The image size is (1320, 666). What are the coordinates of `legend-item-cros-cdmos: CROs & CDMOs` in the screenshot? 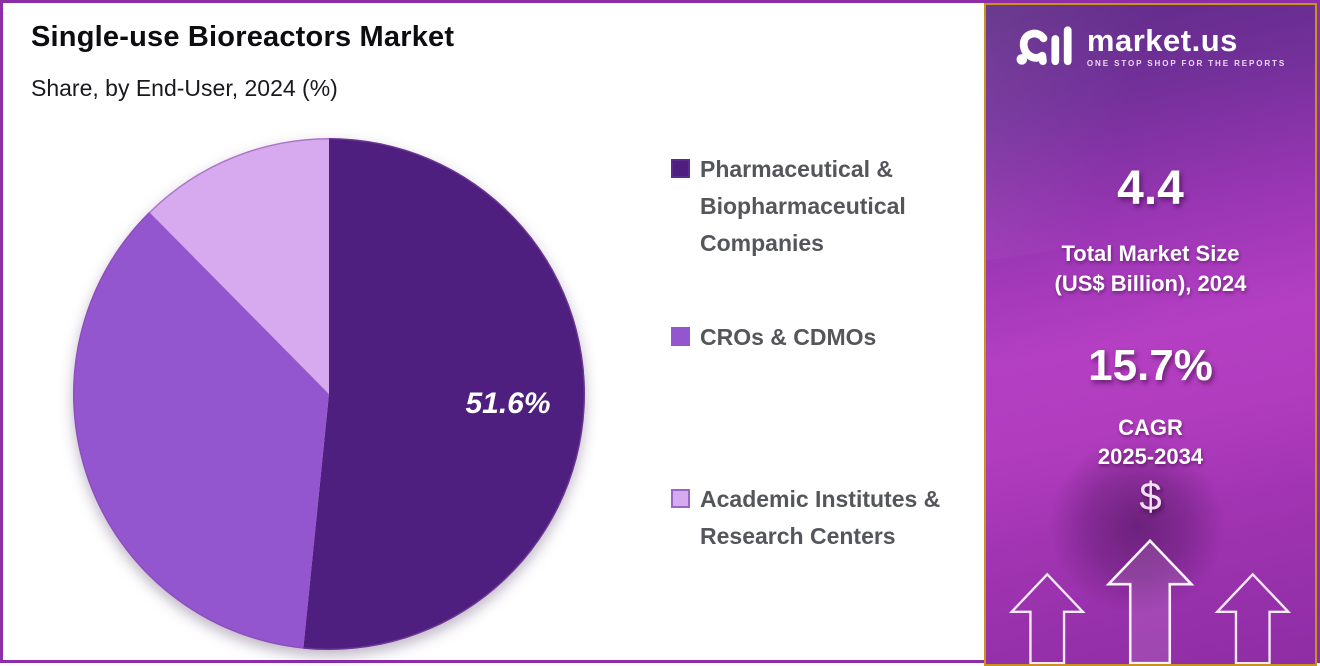 It's located at (773, 337).